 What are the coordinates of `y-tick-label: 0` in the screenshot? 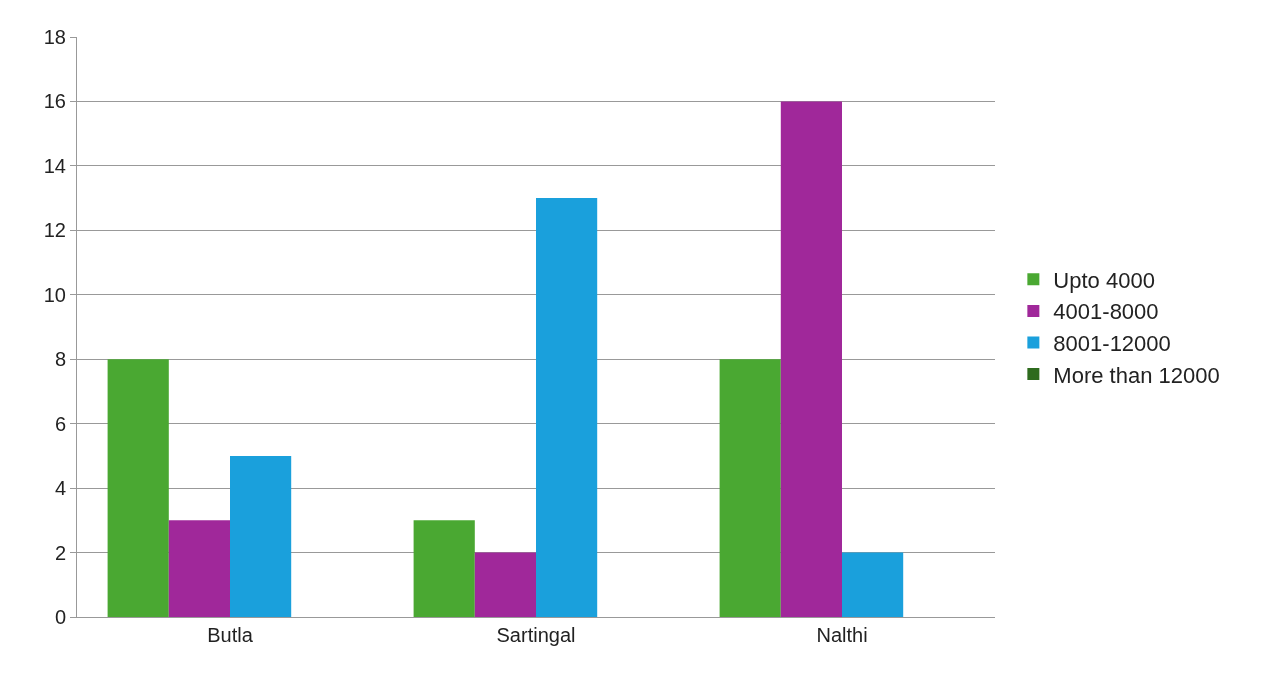 It's located at (60, 617).